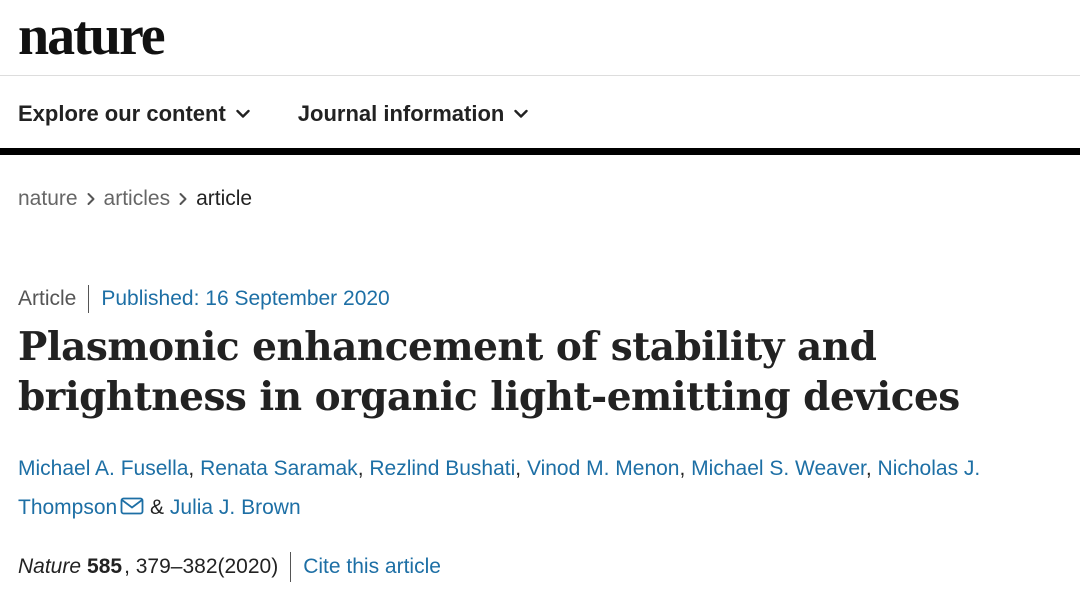 The width and height of the screenshot is (1080, 589). Describe the element at coordinates (245, 298) in the screenshot. I see `published-date: Published: 16 September 2020` at that location.